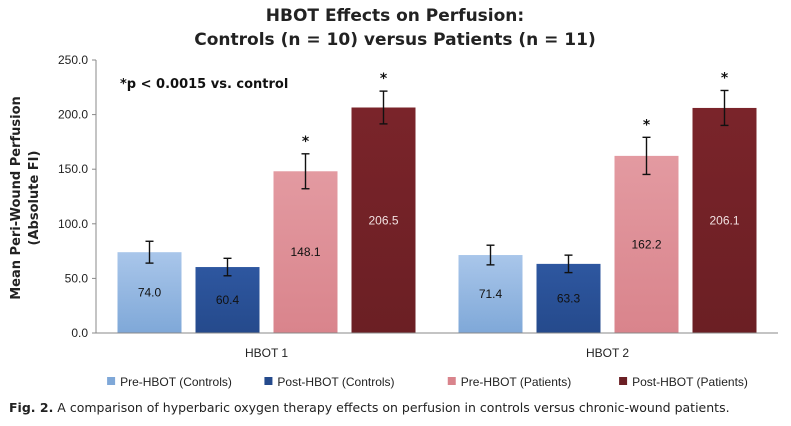  Describe the element at coordinates (516, 382) in the screenshot. I see `legend-label: Pre-HBOT (Patients)` at that location.